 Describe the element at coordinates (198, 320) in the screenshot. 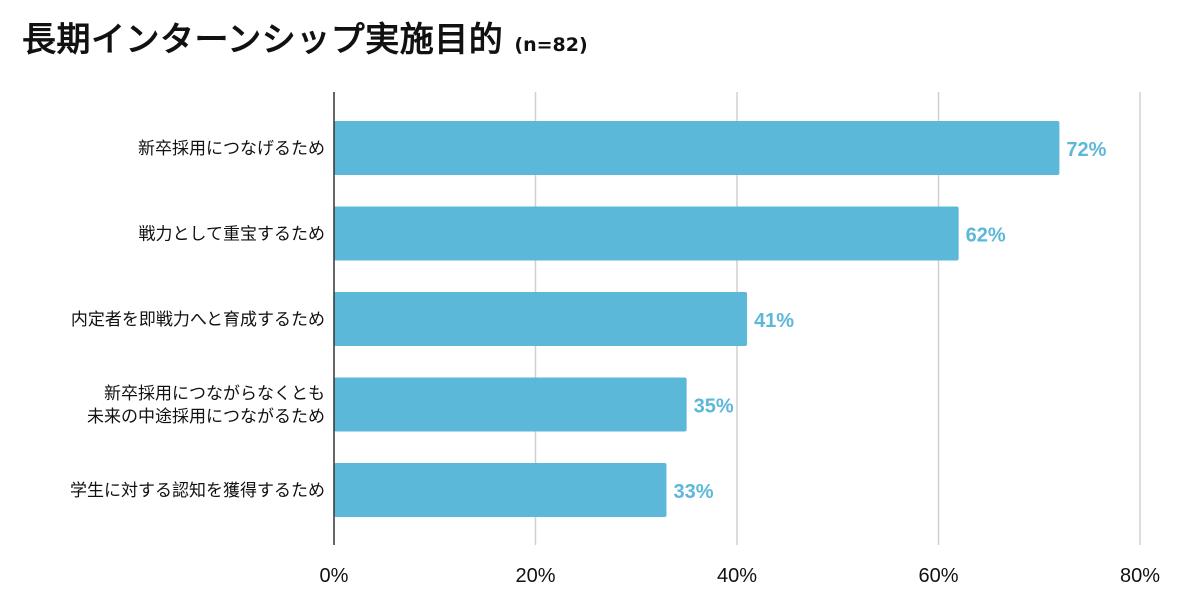

I see `category-label: 内定者を即戦力へと育成するため` at that location.